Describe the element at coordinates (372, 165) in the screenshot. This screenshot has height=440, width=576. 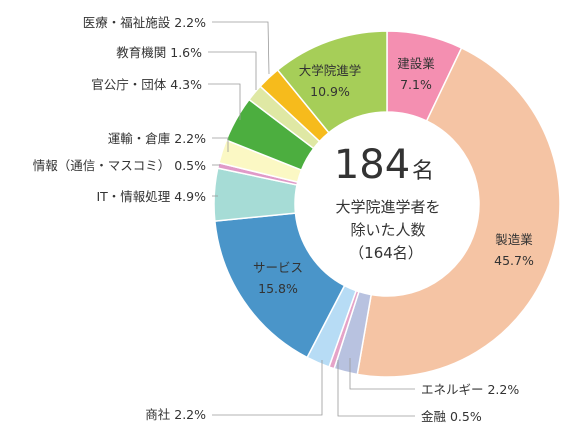
I see `center-total-number: 184` at that location.